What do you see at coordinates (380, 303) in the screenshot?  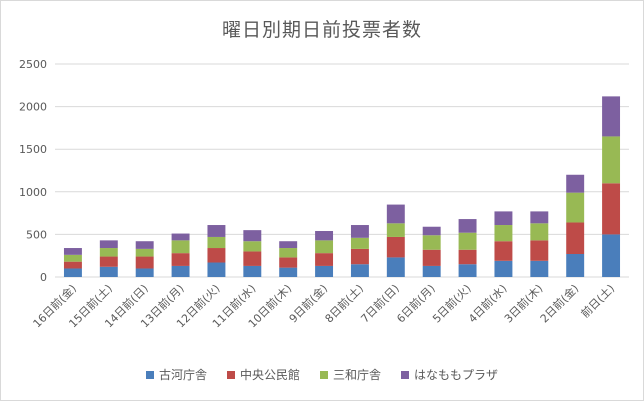 I see `x-tick-label: 7日前(日)` at bounding box center [380, 303].